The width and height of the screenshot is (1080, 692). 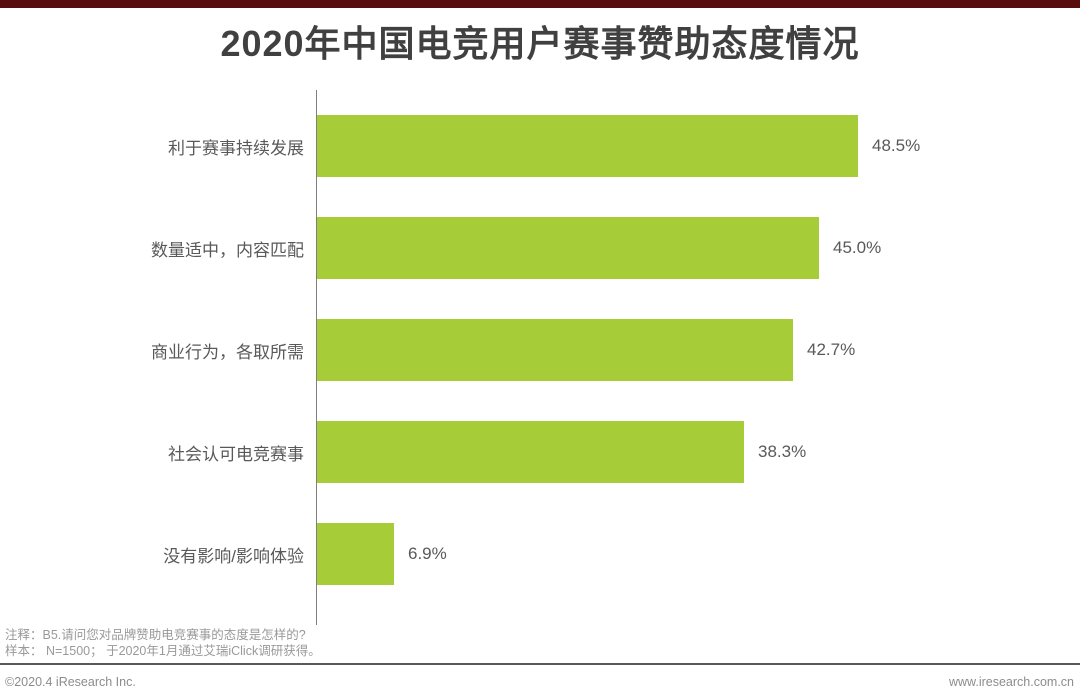 What do you see at coordinates (831, 349) in the screenshot?
I see `value-label: 42.7%` at bounding box center [831, 349].